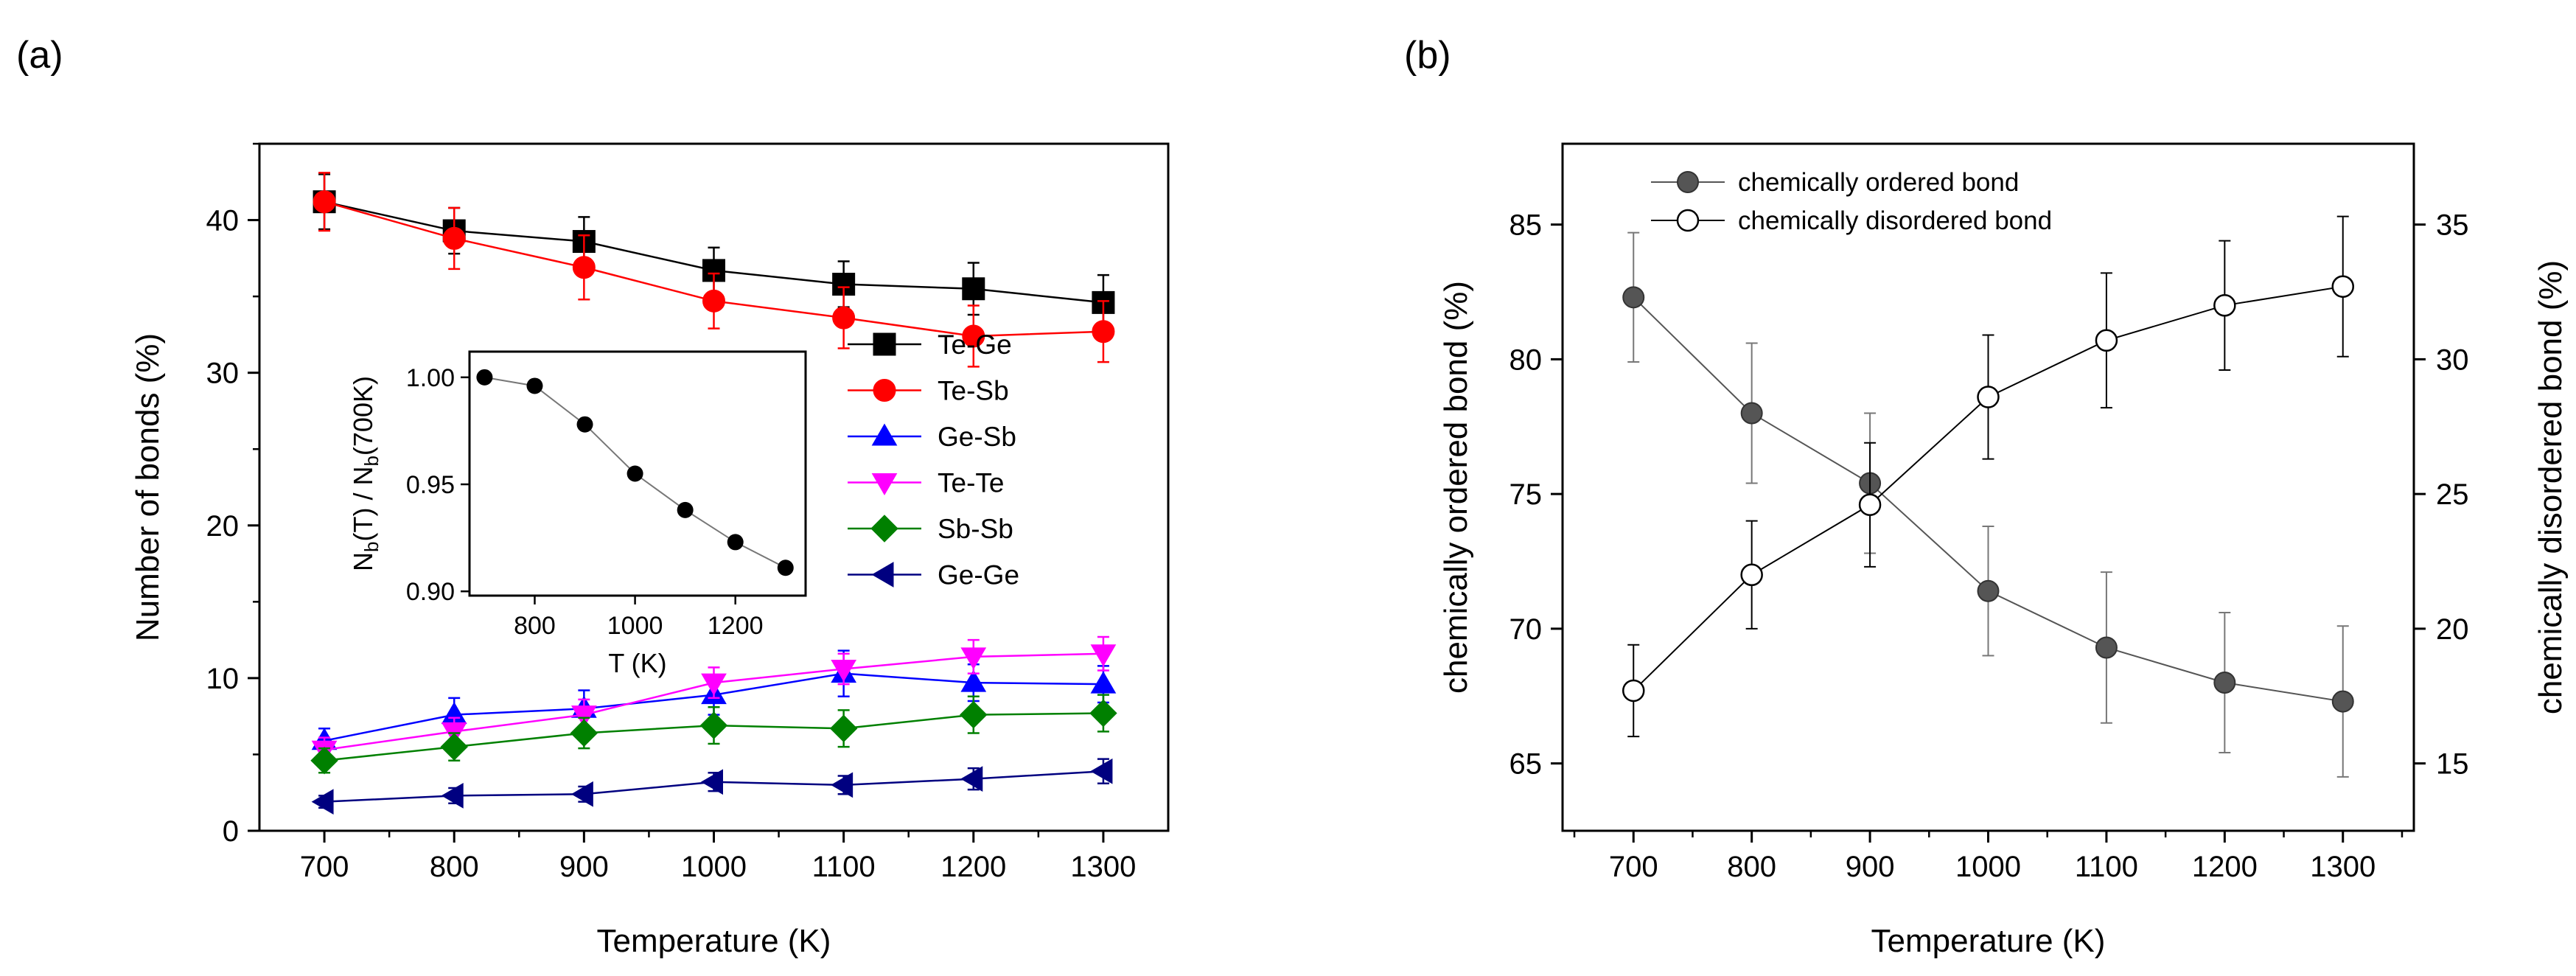 This screenshot has height=976, width=2576. I want to click on y-right-tick-label: 25, so click(2452, 494).